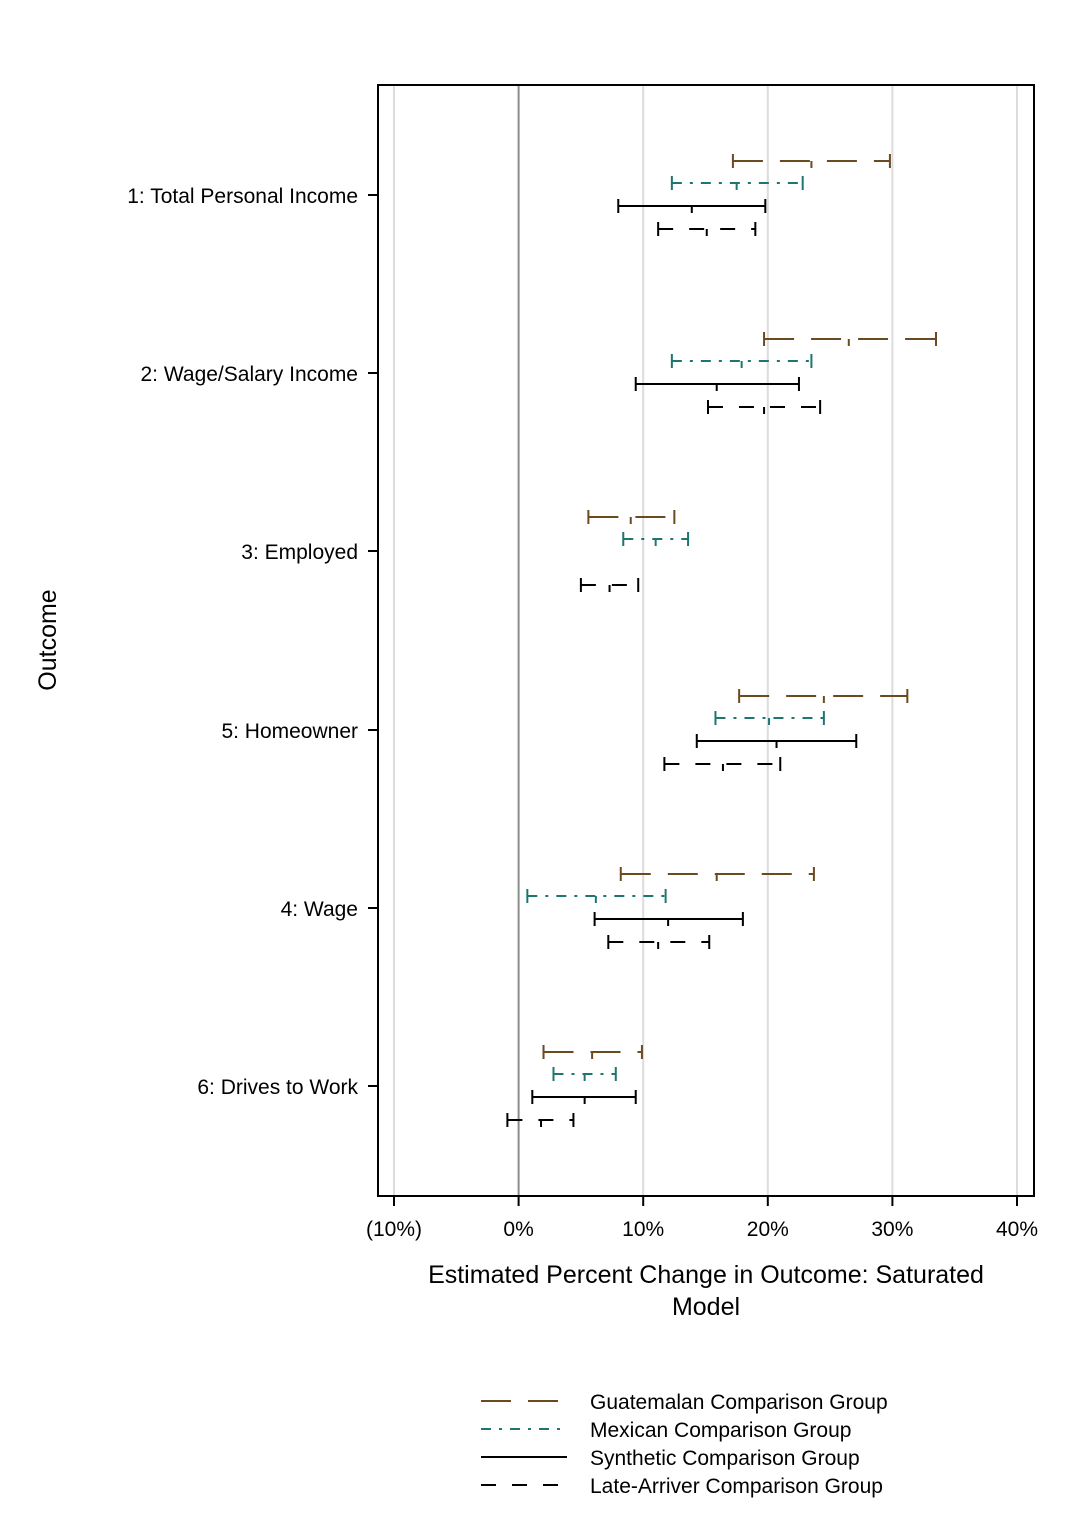  I want to click on y-tick-label: 1: Total Personal Income, so click(242, 196).